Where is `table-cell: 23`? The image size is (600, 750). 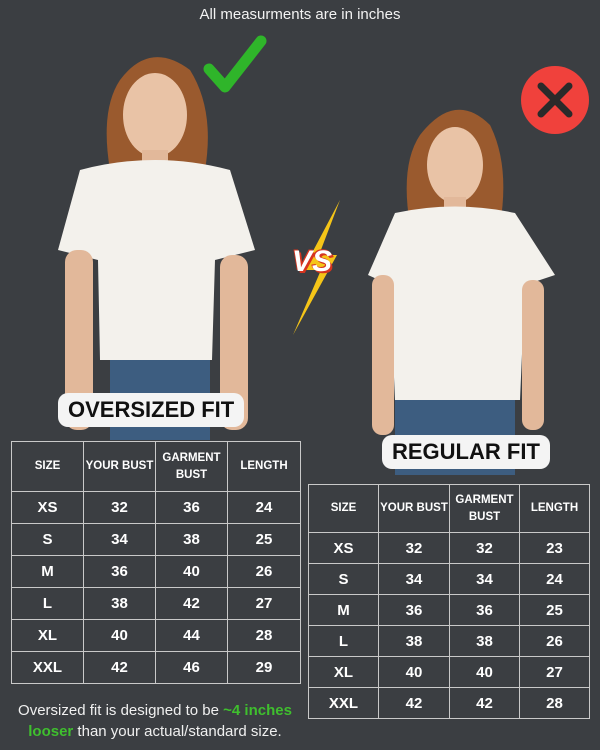 table-cell: 23 is located at coordinates (554, 548).